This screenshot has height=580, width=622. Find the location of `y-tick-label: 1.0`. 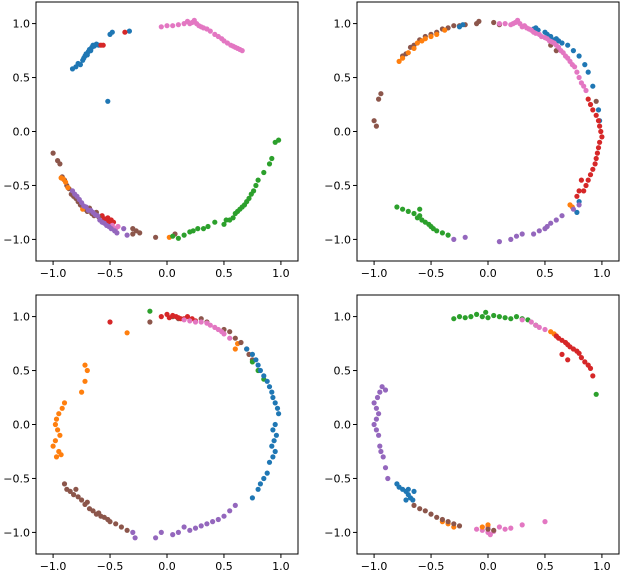

y-tick-label: 1.0 is located at coordinates (22, 24).